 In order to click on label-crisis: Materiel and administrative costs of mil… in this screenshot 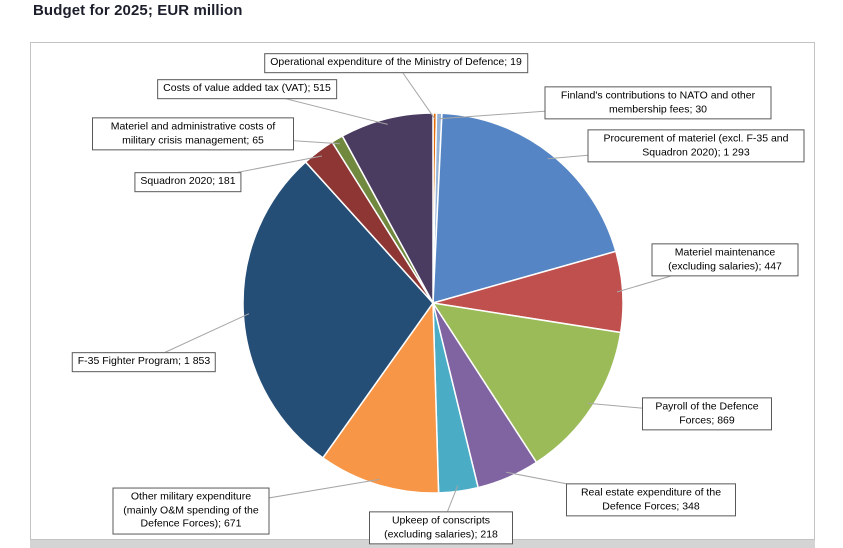, I will do `click(193, 134)`.